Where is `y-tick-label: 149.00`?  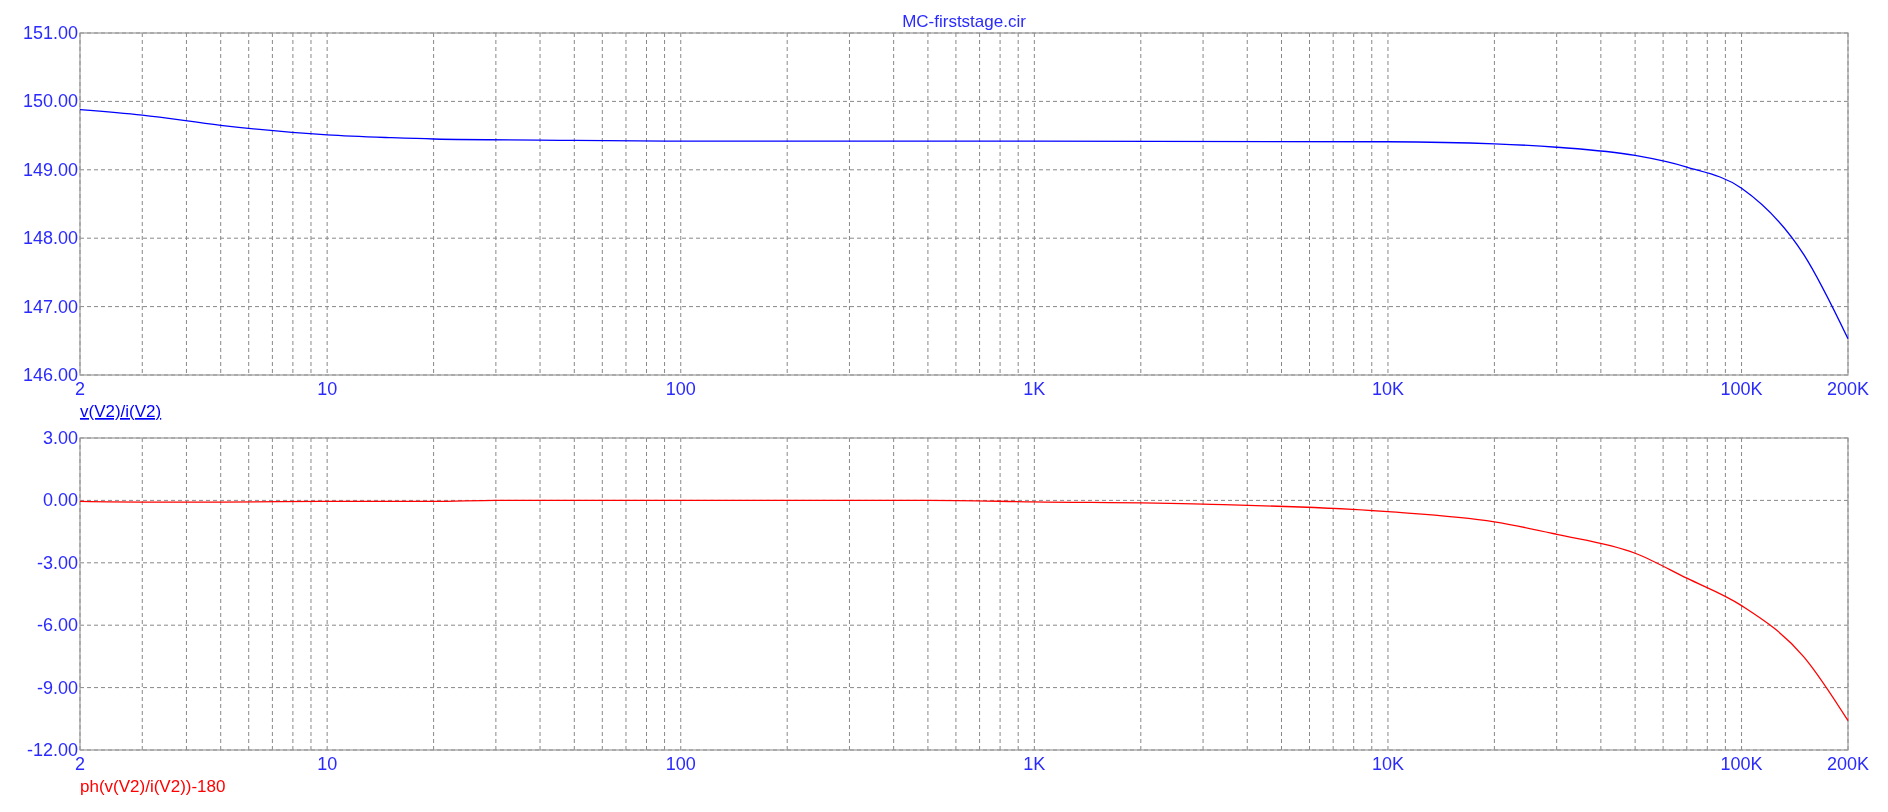
y-tick-label: 149.00 is located at coordinates (50, 169).